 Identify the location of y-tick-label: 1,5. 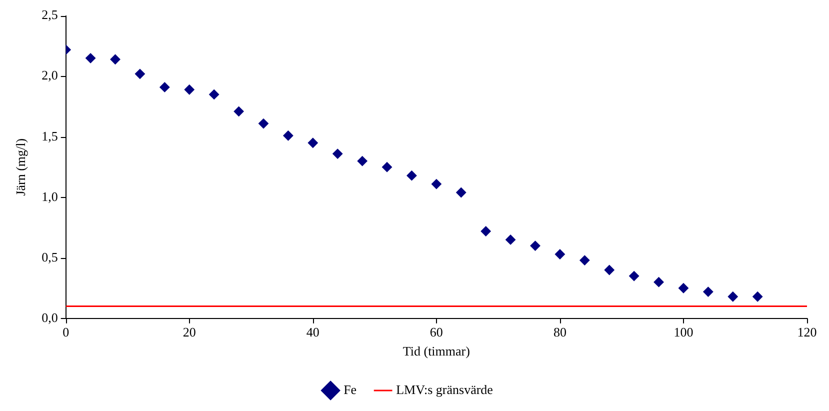
(50, 136).